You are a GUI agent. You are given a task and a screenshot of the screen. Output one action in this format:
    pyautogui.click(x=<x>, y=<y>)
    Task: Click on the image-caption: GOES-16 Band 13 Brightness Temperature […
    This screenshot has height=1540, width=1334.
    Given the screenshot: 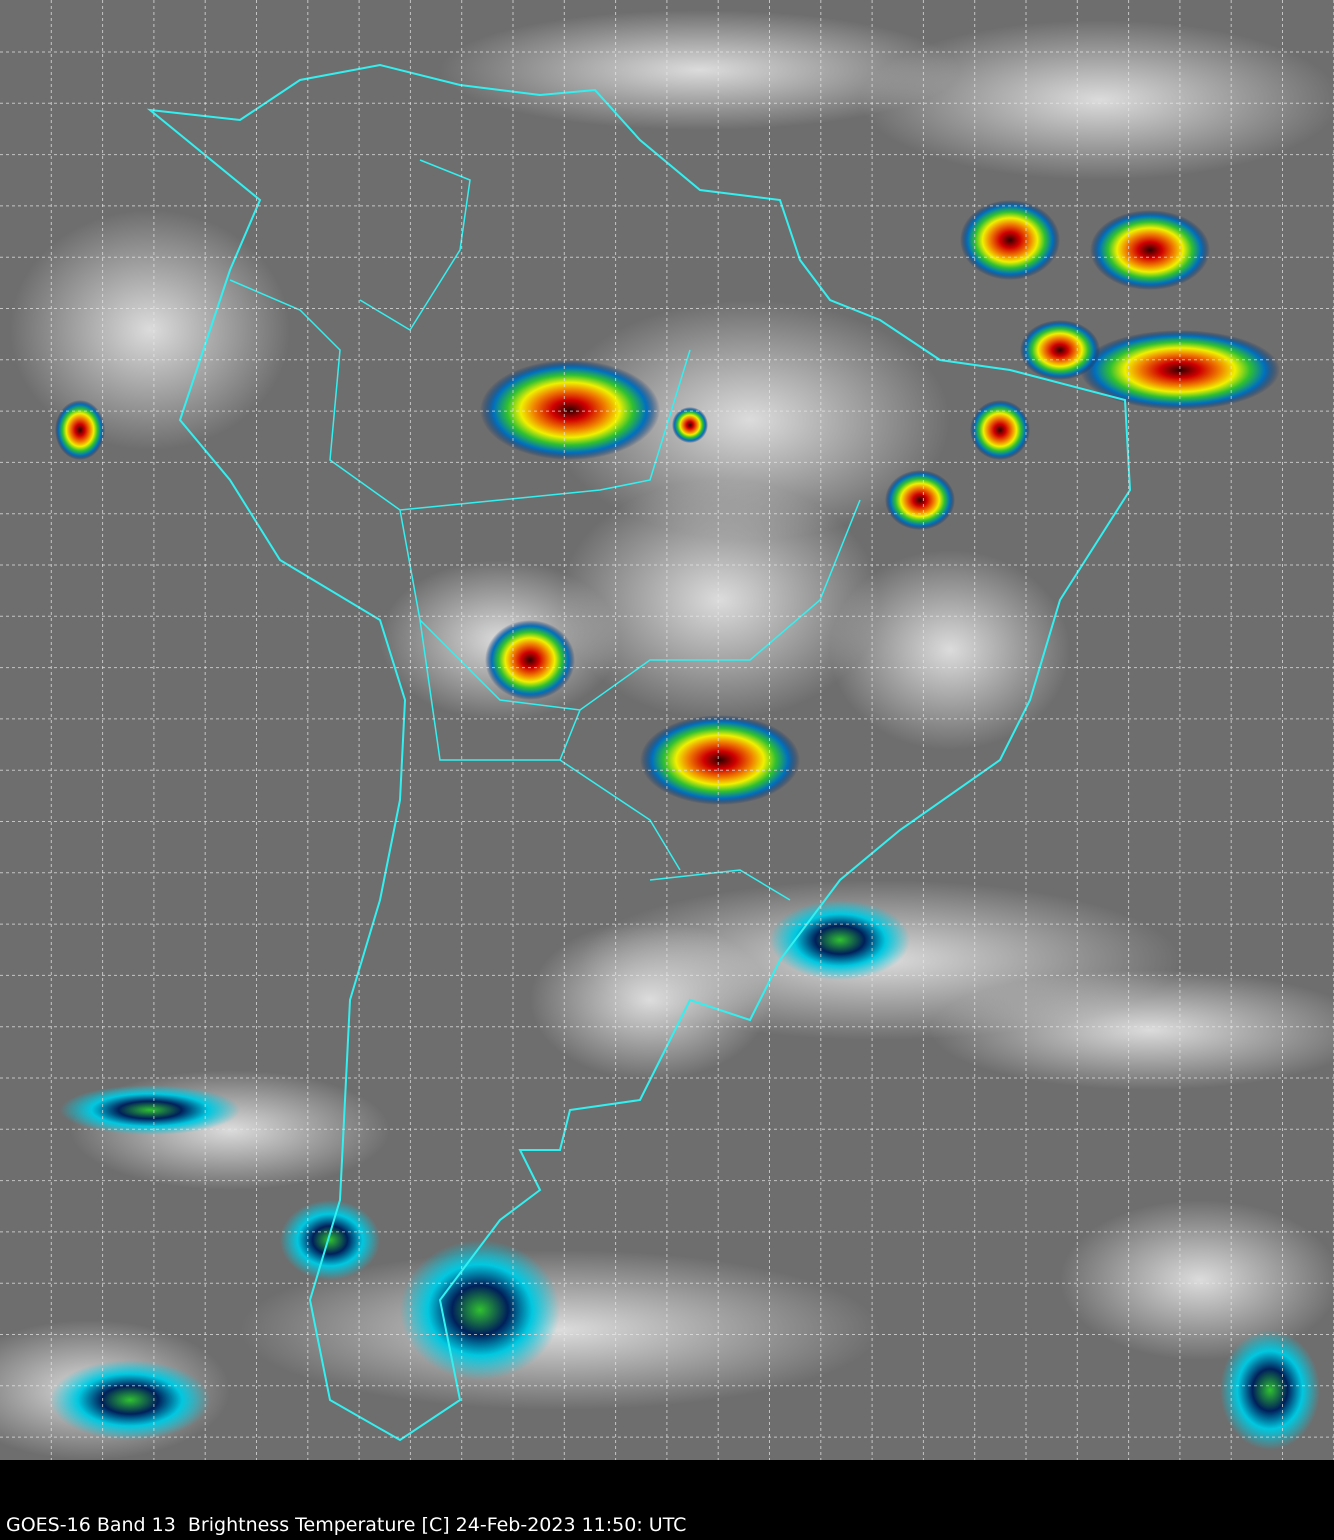 What is the action you would take?
    pyautogui.click(x=346, y=1525)
    